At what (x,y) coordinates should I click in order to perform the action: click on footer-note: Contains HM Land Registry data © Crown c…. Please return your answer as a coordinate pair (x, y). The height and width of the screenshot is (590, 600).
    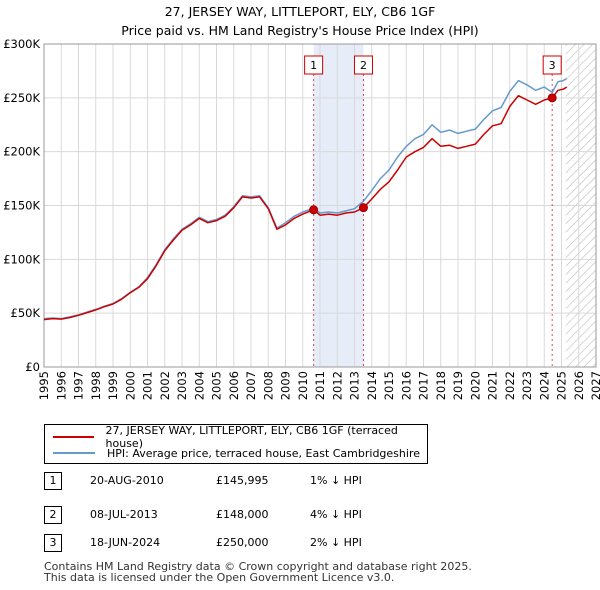
    Looking at the image, I should click on (258, 572).